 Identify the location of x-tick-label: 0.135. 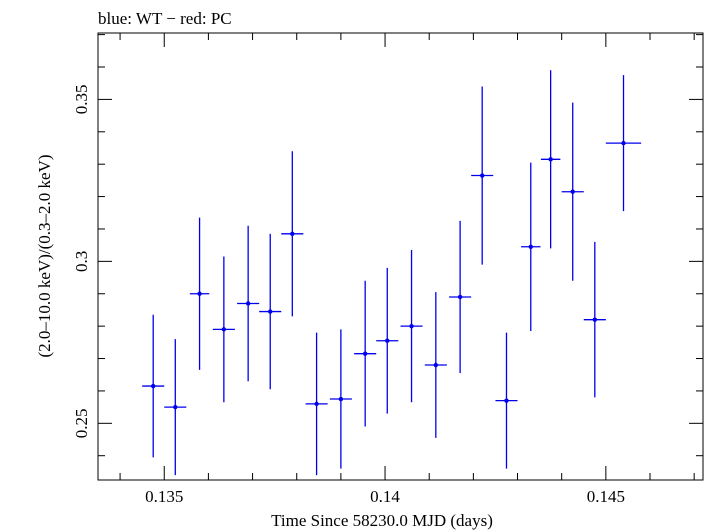
(164, 496).